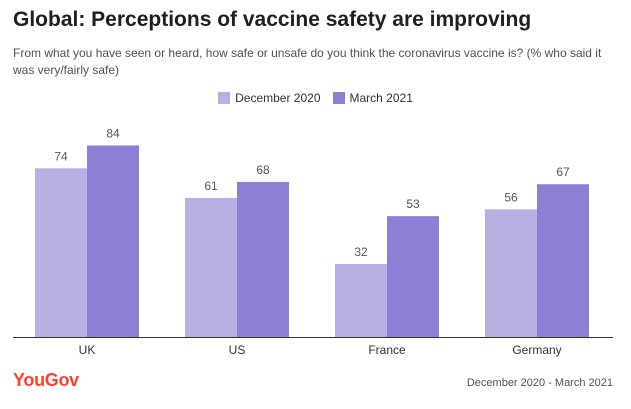  I want to click on bar-germany-december-2020, so click(511, 273).